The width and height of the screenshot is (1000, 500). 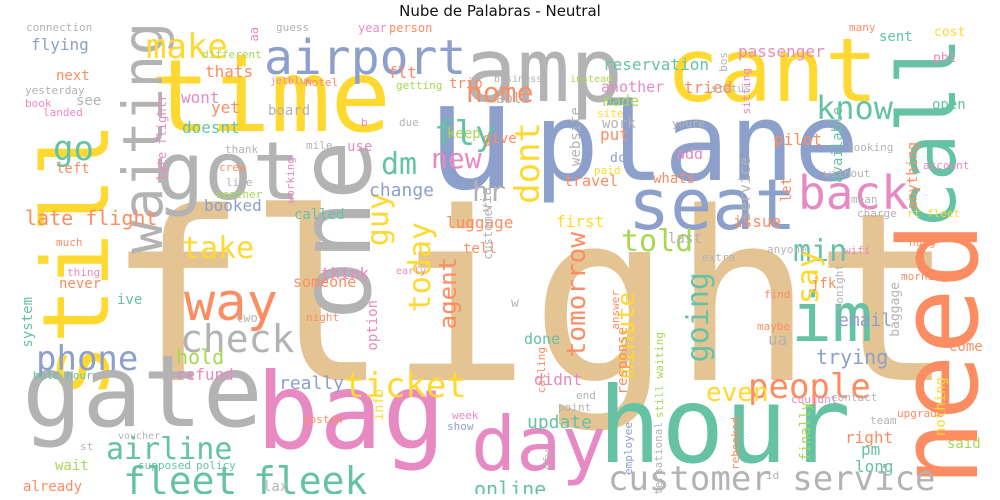 What do you see at coordinates (542, 339) in the screenshot?
I see `word-done: done` at bounding box center [542, 339].